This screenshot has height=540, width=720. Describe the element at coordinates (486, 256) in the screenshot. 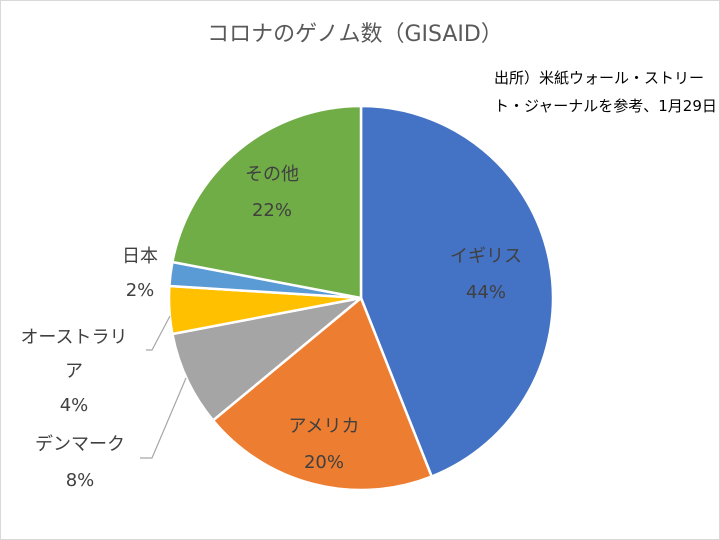

I see `slice-label-1: イギリス` at that location.